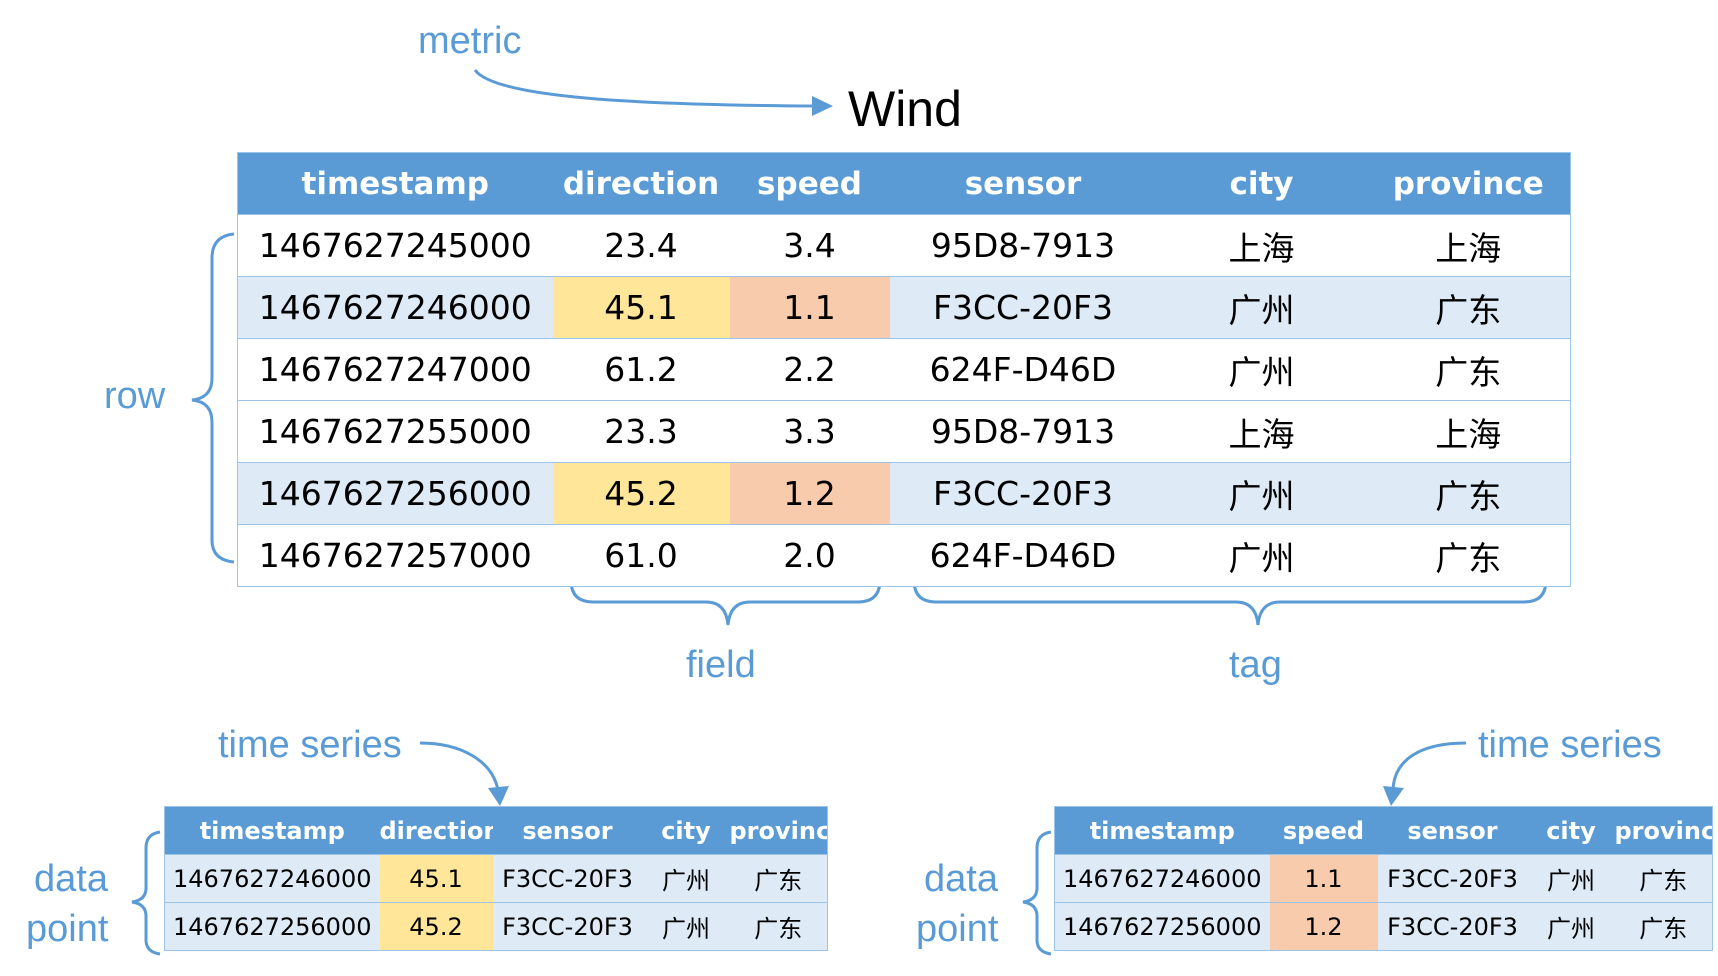 The height and width of the screenshot is (976, 1718). What do you see at coordinates (1037, 893) in the screenshot?
I see `data-point-brace-right` at bounding box center [1037, 893].